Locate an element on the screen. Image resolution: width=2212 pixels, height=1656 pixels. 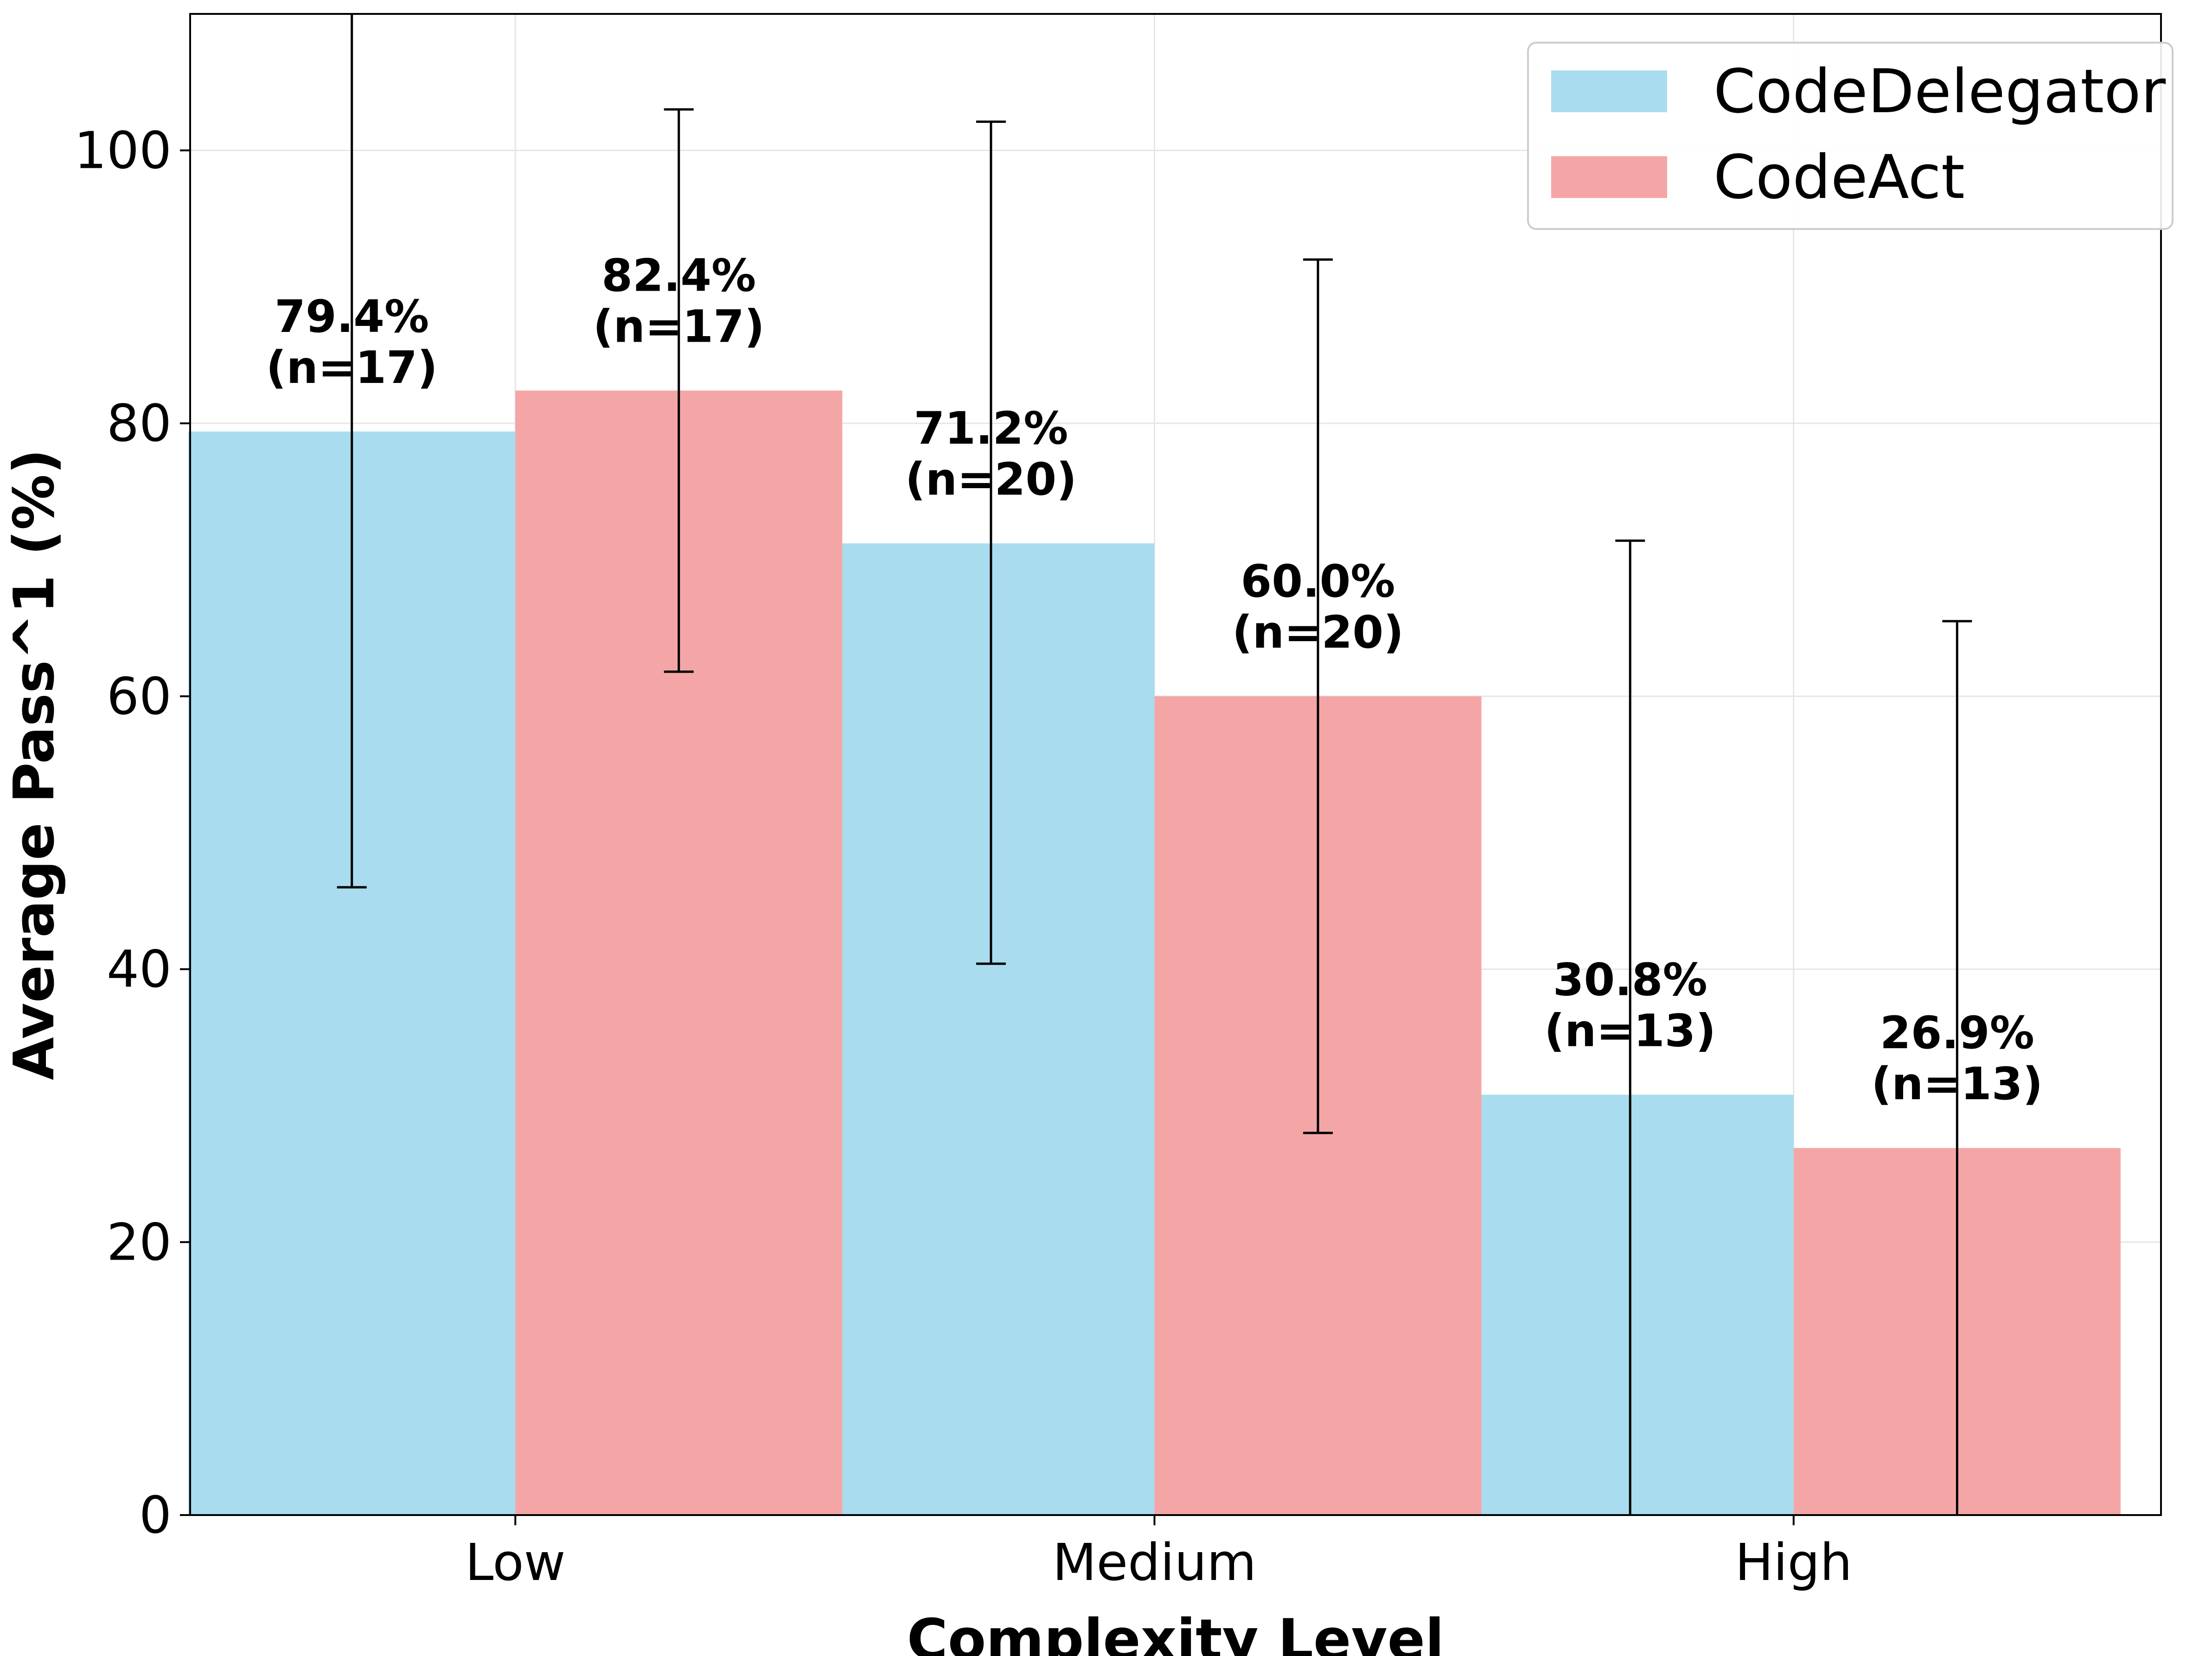
legend: CodeDelegator CodeAct is located at coordinates (1850, 136).